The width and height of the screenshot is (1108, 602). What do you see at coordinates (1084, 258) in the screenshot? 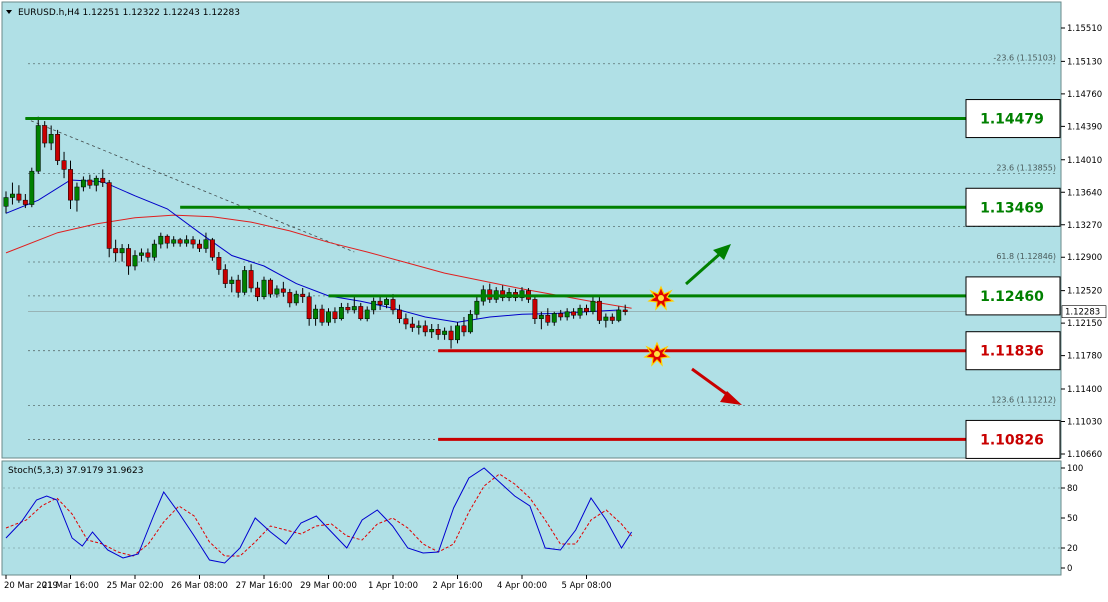
I see `price-tick-label: 1.12900` at bounding box center [1084, 258].